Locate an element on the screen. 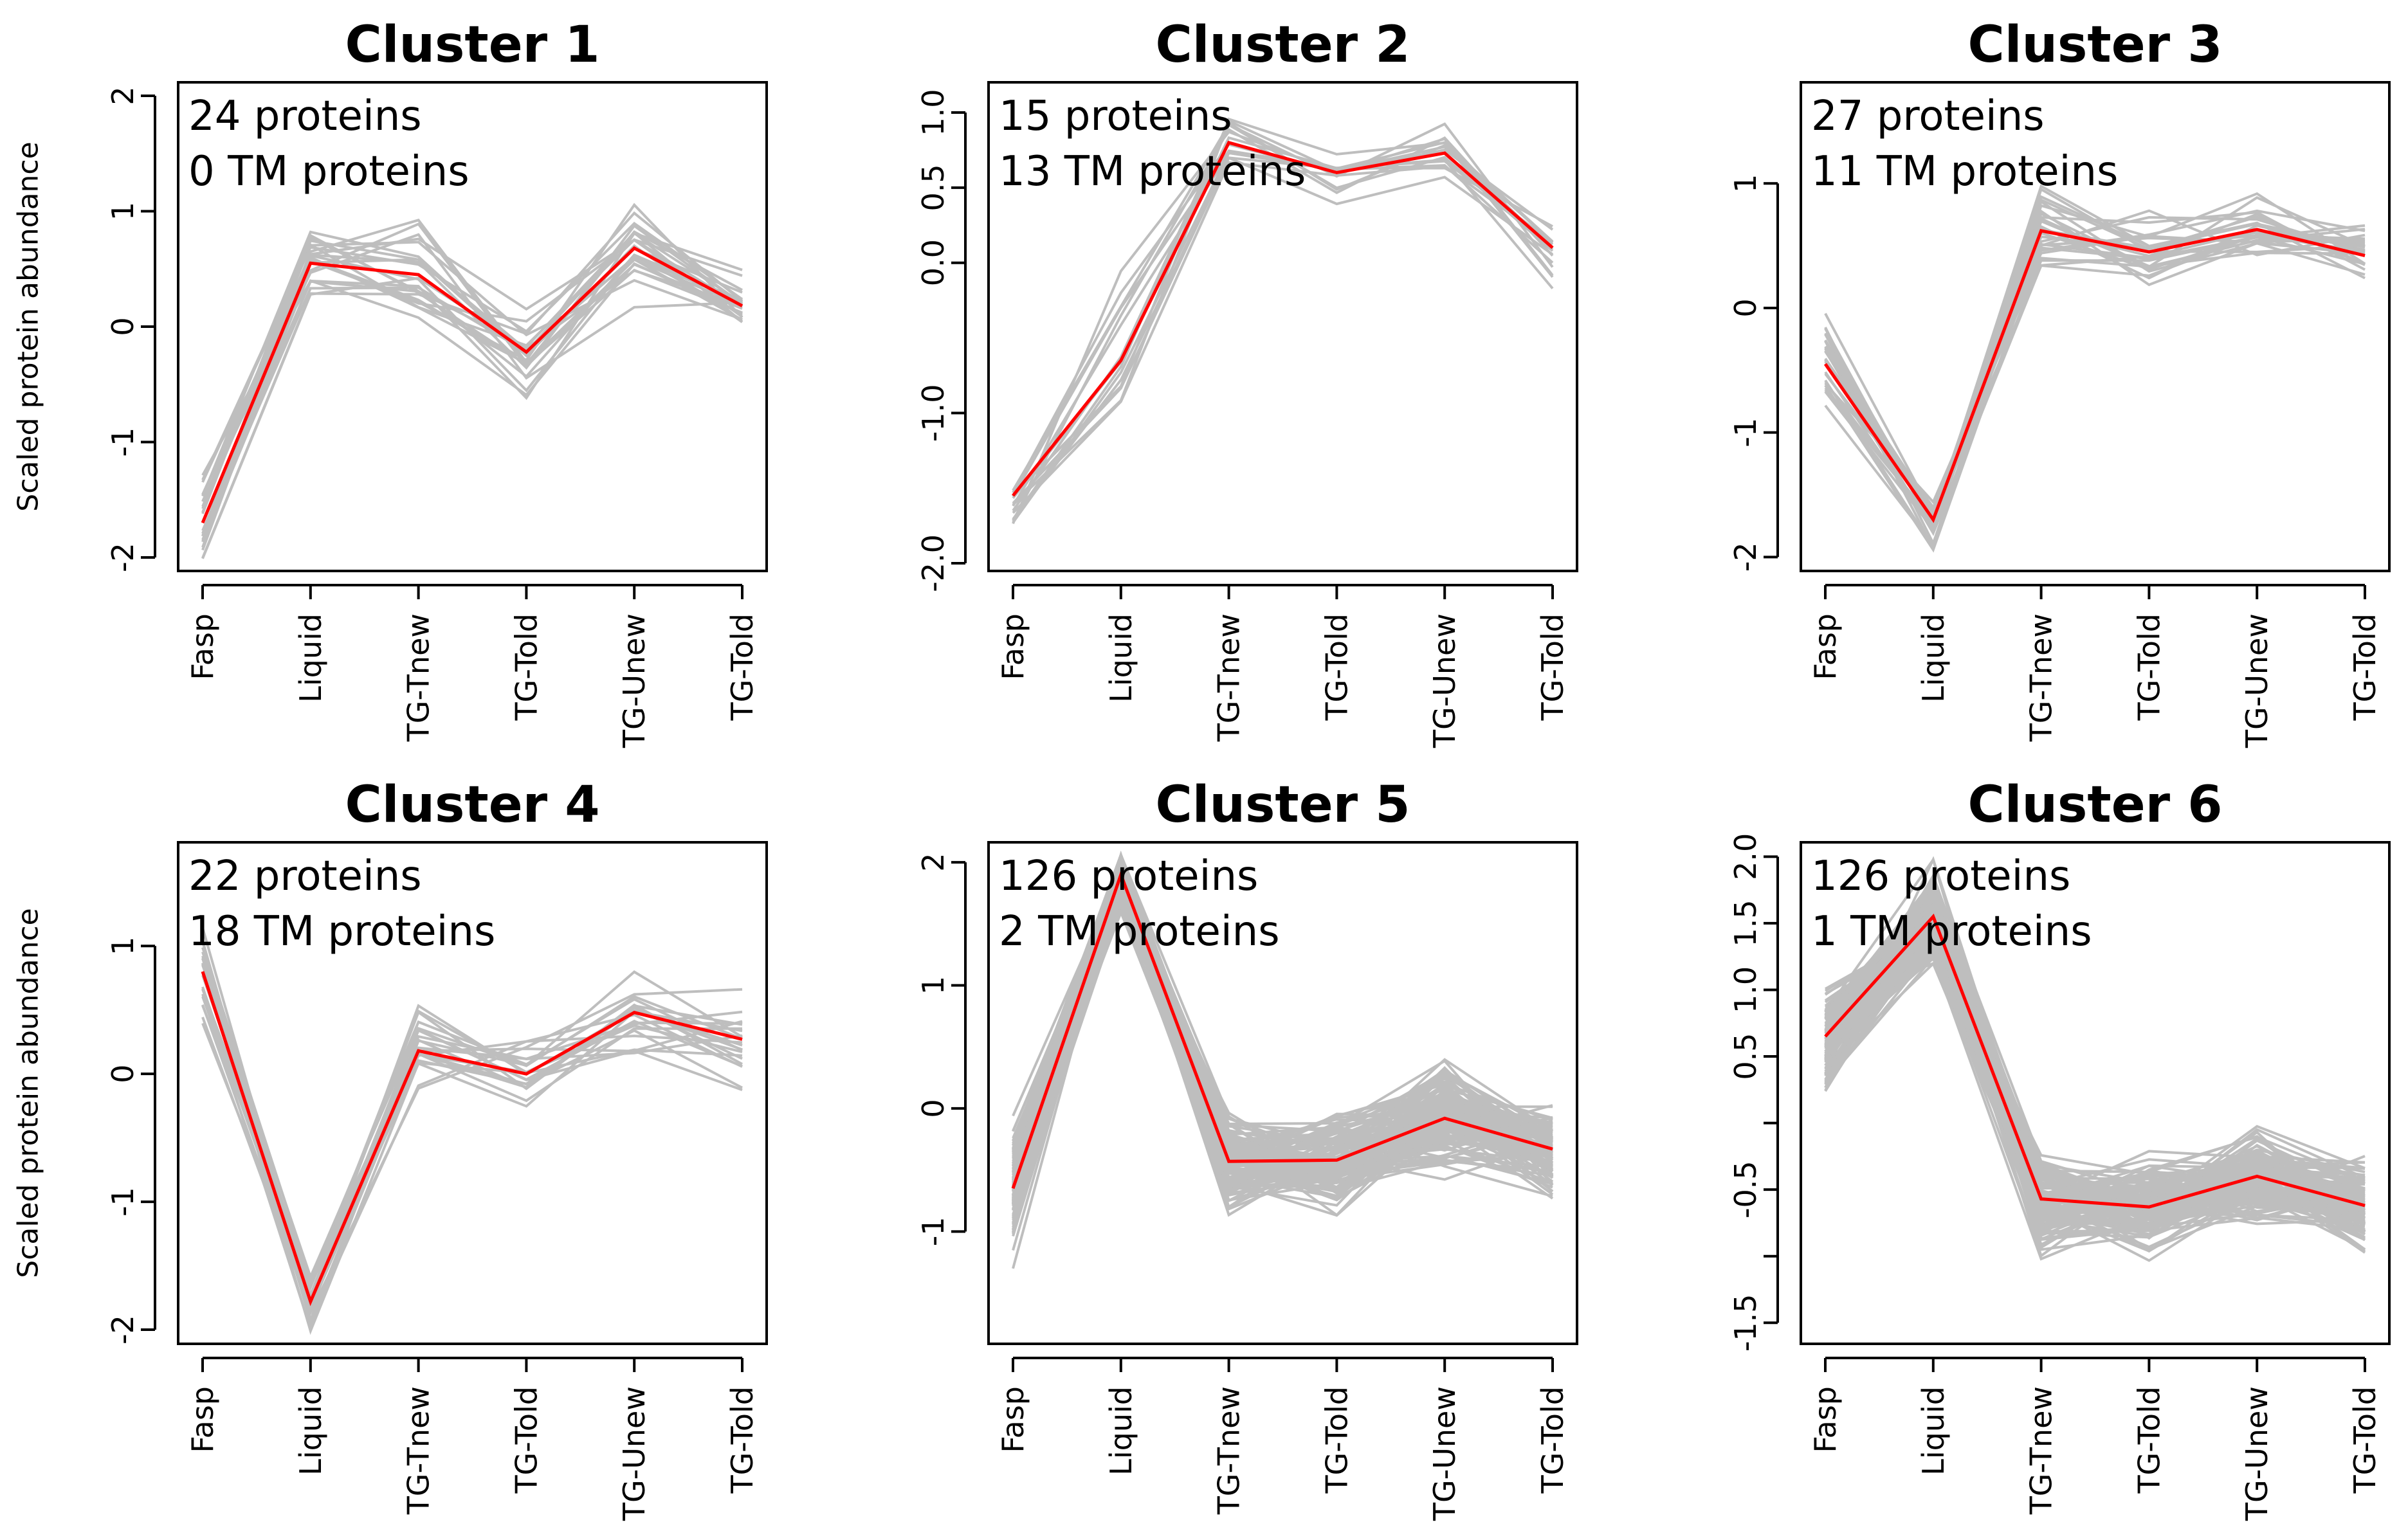 This screenshot has width=2408, height=1538. y-tick-label: 2.0 is located at coordinates (1746, 856).